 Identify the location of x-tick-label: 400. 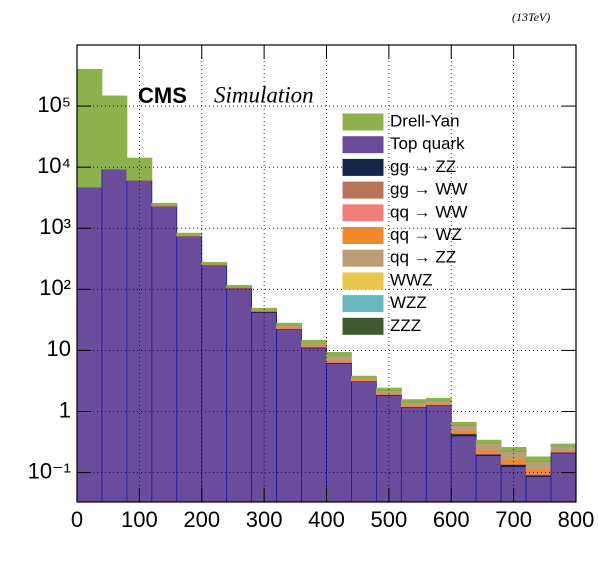
(326, 519).